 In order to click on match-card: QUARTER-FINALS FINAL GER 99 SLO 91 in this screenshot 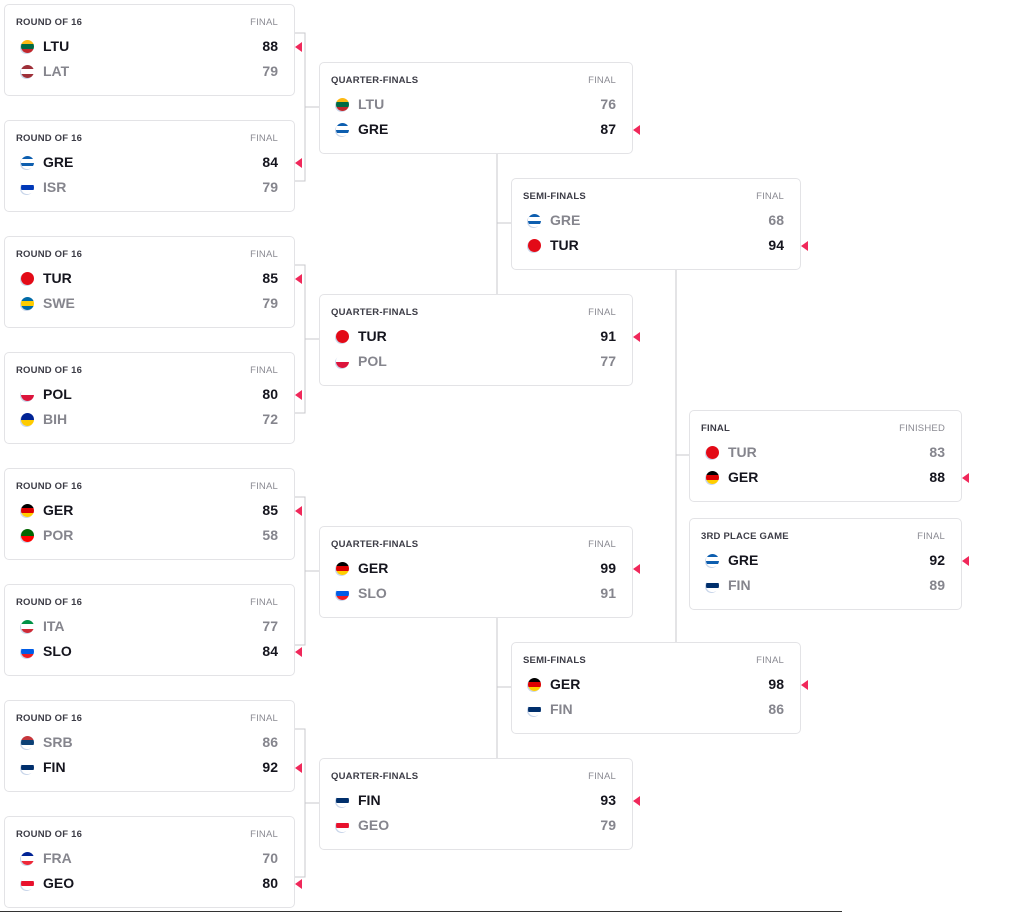, I will do `click(479, 572)`.